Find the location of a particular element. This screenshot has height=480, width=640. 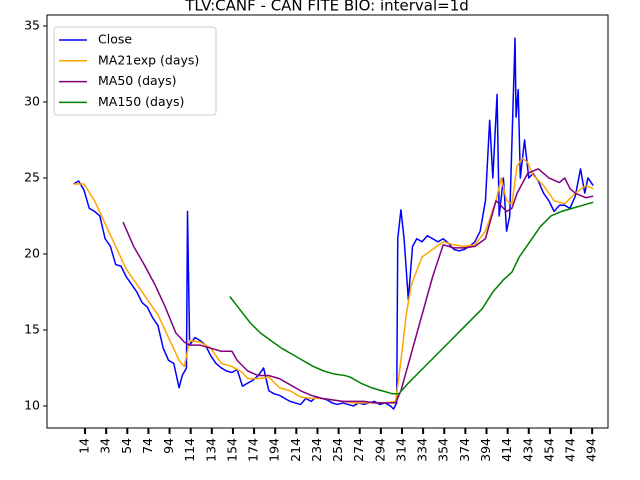

x-tick-label: 334 is located at coordinates (422, 450).